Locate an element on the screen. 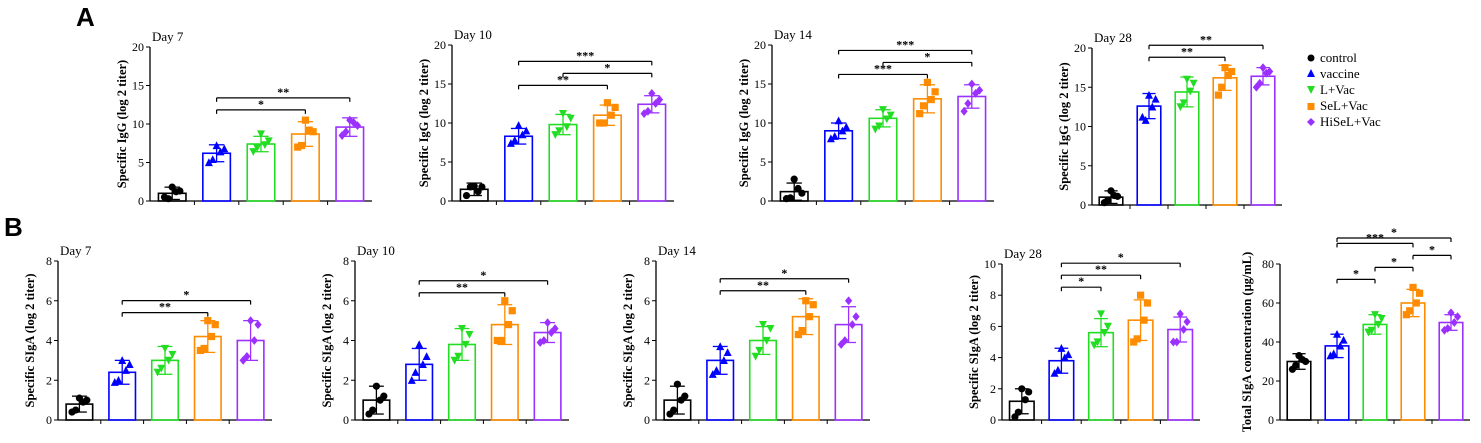  y-tick-label: 4 is located at coordinates (49, 341).